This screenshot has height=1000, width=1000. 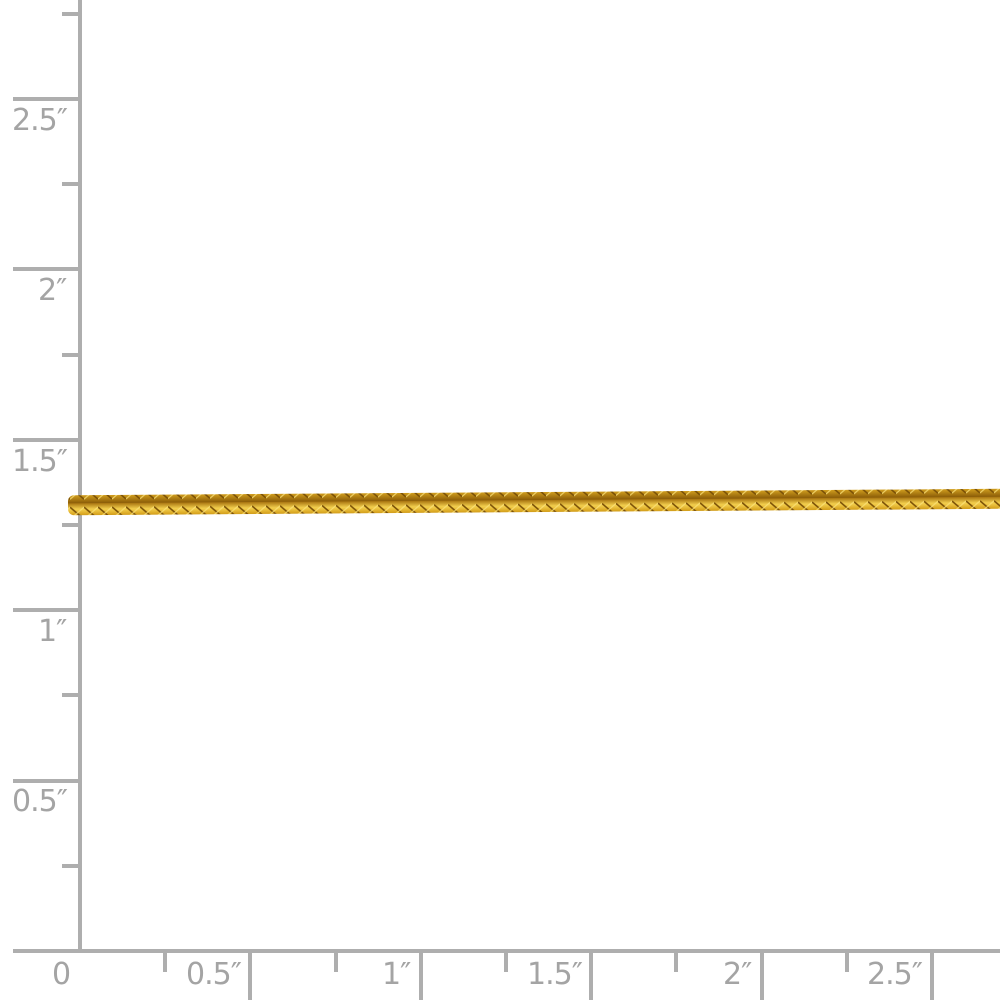 I want to click on x-label-1: 1″, so click(x=396, y=974).